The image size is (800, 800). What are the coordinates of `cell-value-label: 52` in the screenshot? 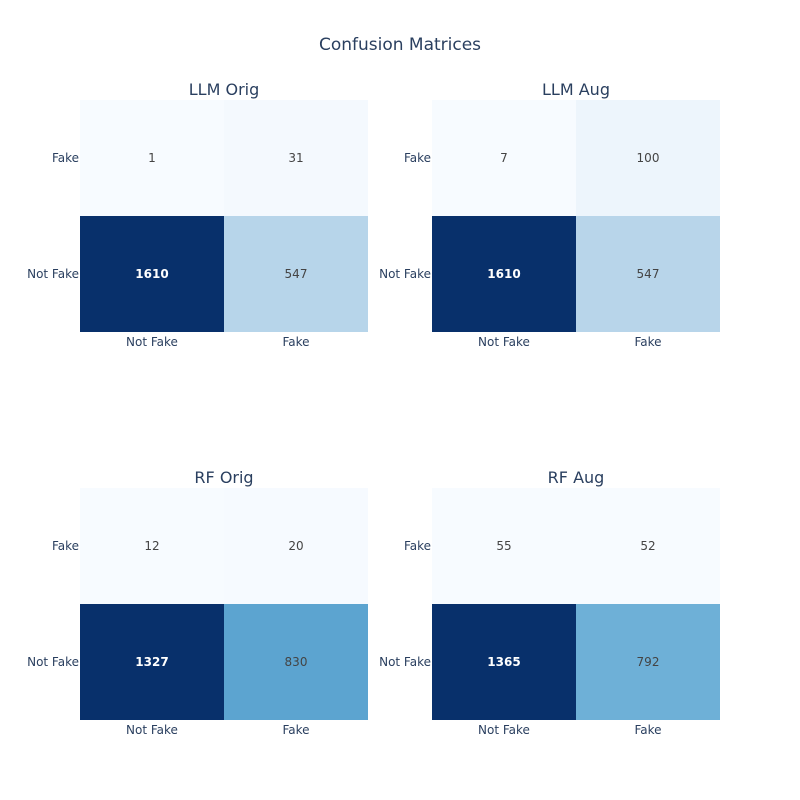 It's located at (647, 546).